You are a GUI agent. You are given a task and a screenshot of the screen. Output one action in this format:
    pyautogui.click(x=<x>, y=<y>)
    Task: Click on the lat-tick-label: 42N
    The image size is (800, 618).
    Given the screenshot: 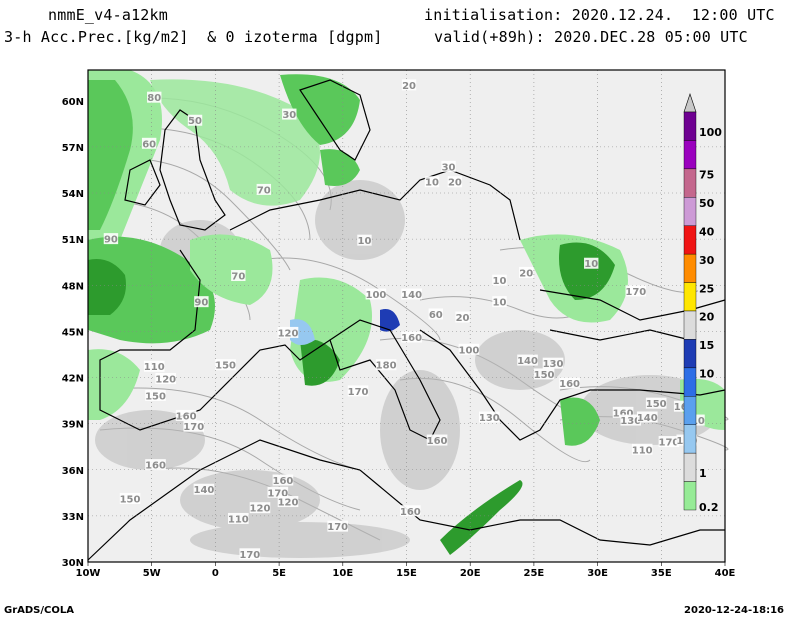 What is the action you would take?
    pyautogui.click(x=73, y=379)
    